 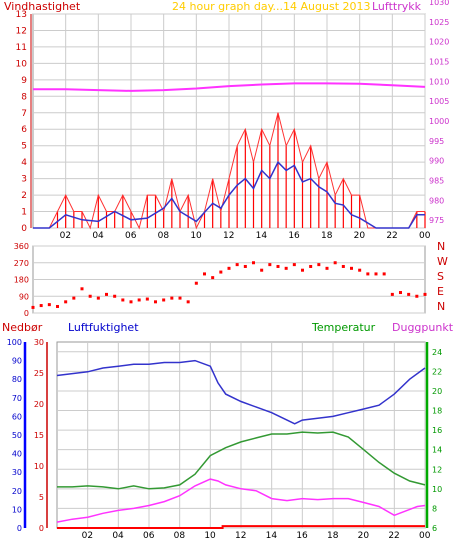 What do you see at coordinates (437, 430) in the screenshot?
I see `temperature-y-tick-label: 16` at bounding box center [437, 430].